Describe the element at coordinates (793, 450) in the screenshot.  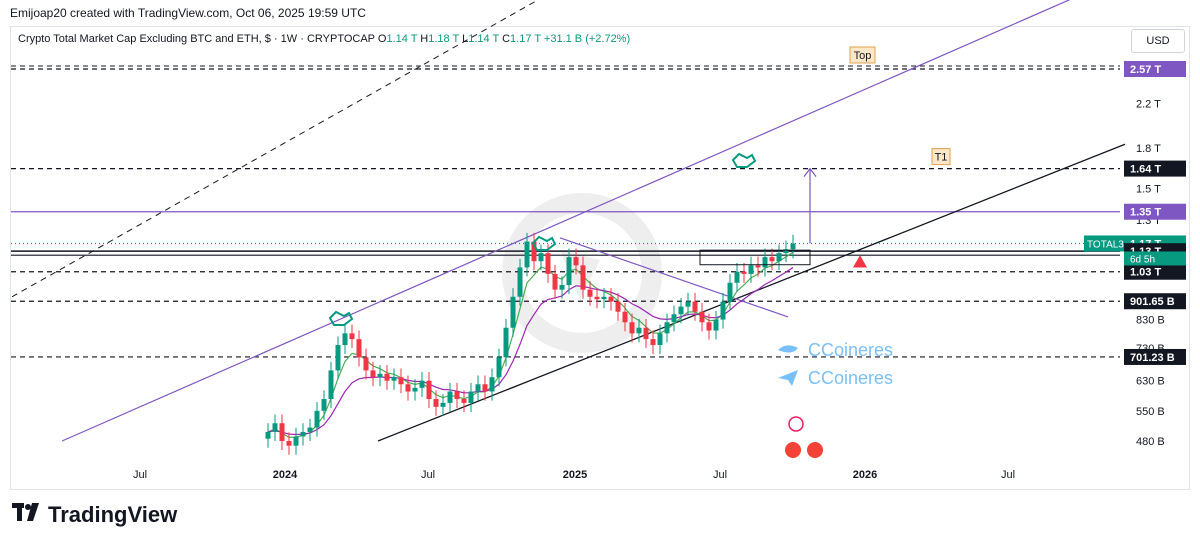
I see `flag-icon` at that location.